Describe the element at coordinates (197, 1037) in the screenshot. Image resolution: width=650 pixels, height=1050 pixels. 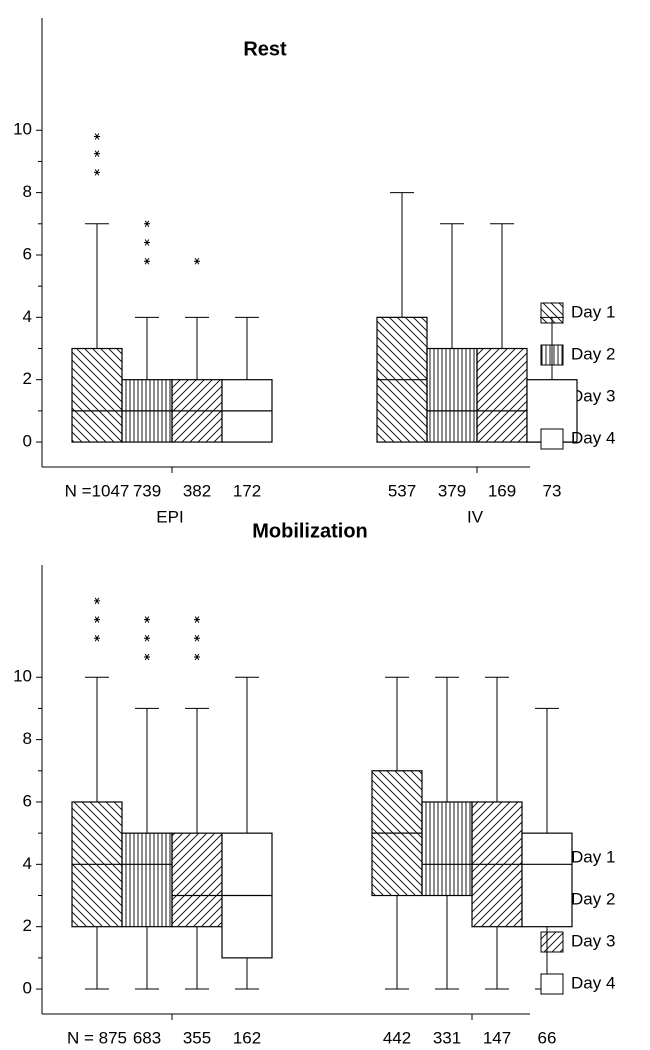
I see `n-label: 355` at that location.